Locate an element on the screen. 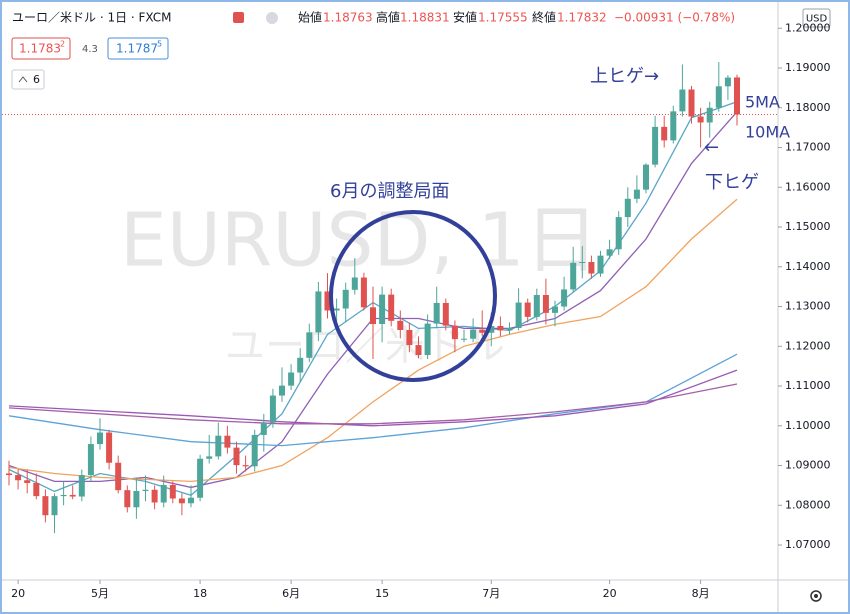 This screenshot has width=850, height=614. y-tick-label: 1.09000 is located at coordinates (808, 465).